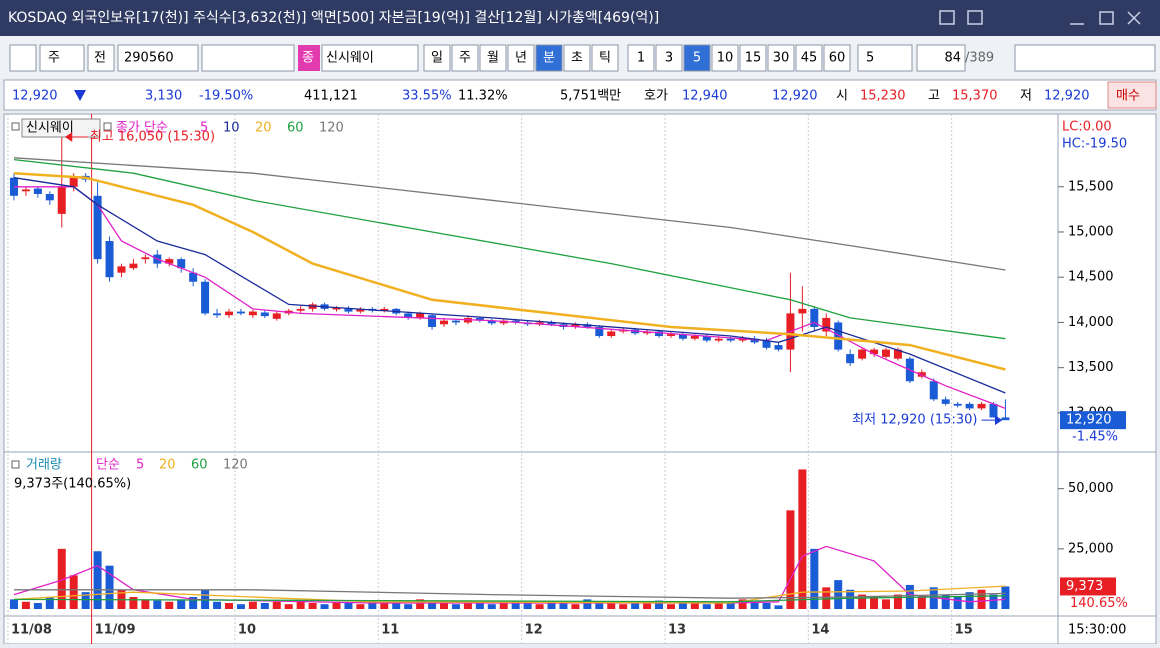 This screenshot has height=648, width=1160. Describe the element at coordinates (23, 58) in the screenshot. I see `icon-button` at that location.